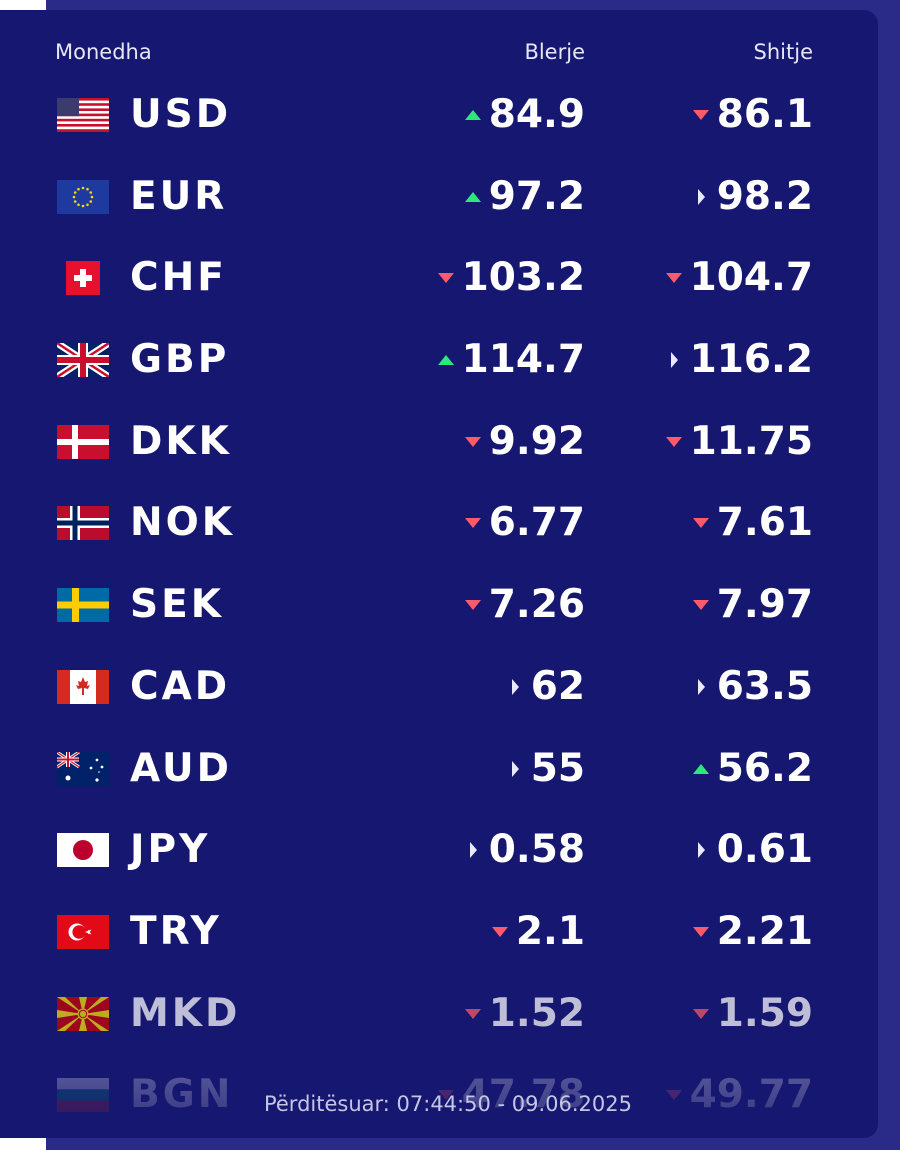 The height and width of the screenshot is (1150, 900). I want to click on sell-rate: 0.61, so click(755, 850).